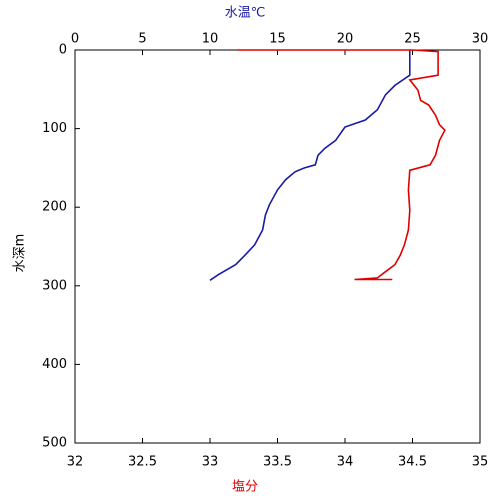  Describe the element at coordinates (345, 39) in the screenshot. I see `x2-tick-label: 20` at that location.